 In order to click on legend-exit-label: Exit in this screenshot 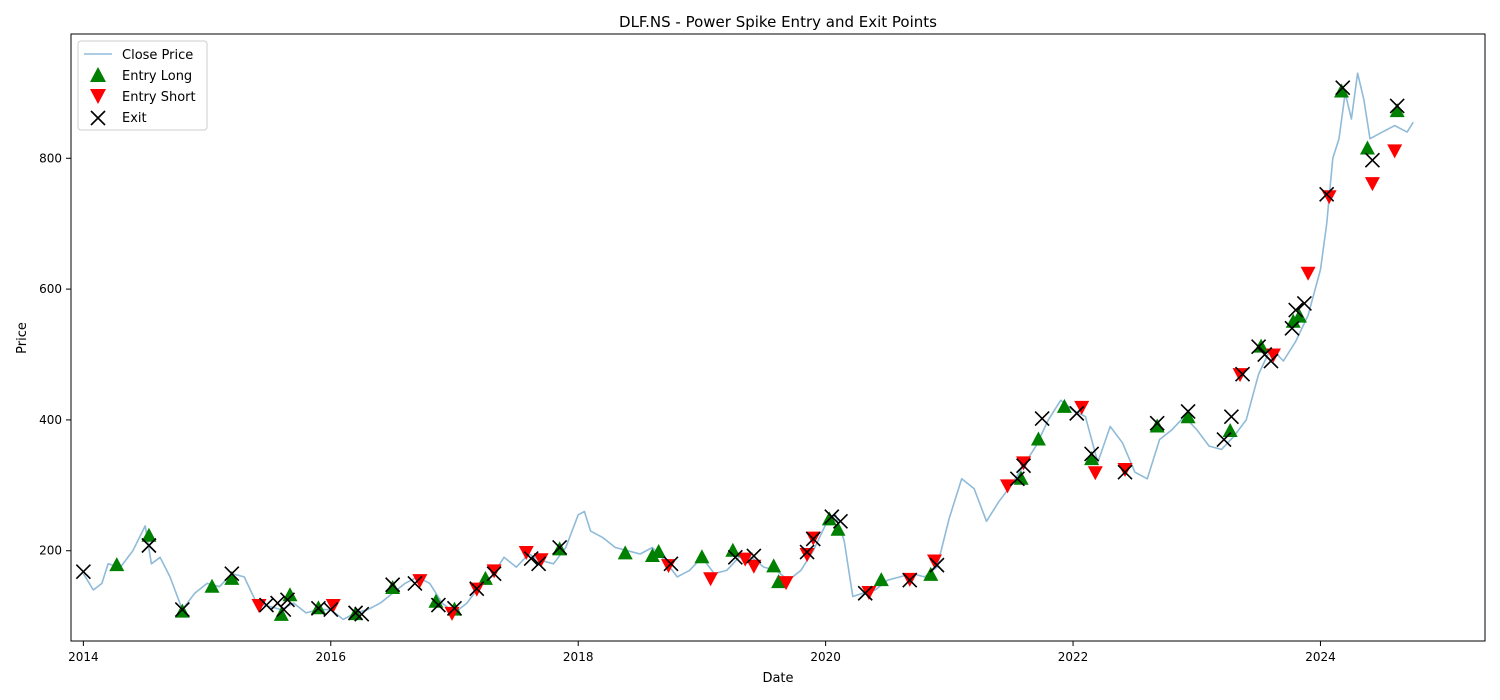, I will do `click(134, 118)`.